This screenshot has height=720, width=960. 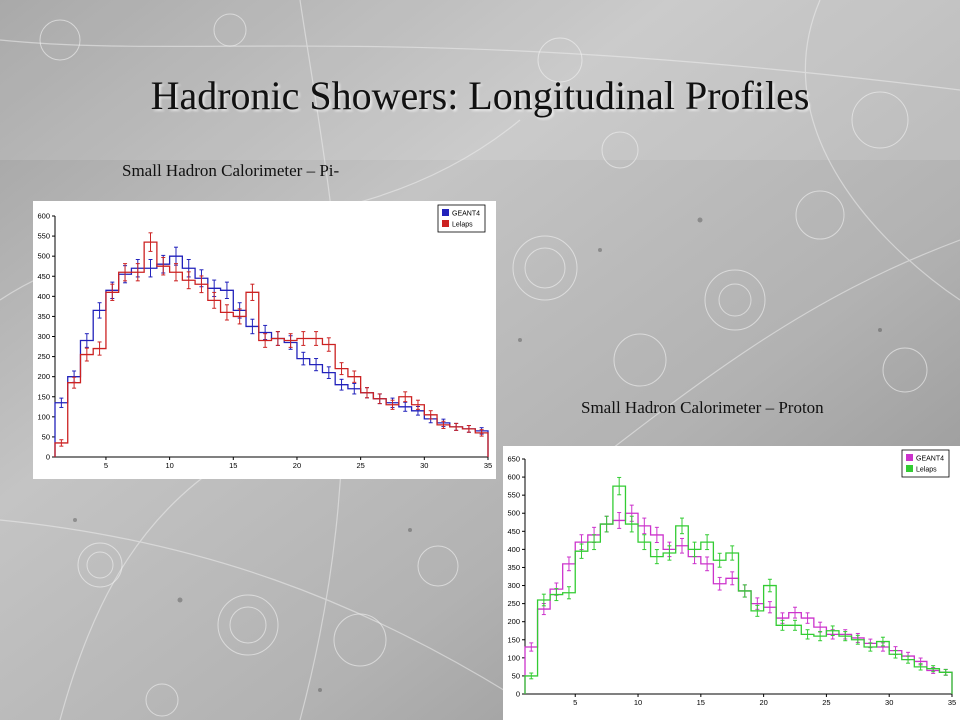 I want to click on y-tick-label: 650, so click(x=513, y=459).